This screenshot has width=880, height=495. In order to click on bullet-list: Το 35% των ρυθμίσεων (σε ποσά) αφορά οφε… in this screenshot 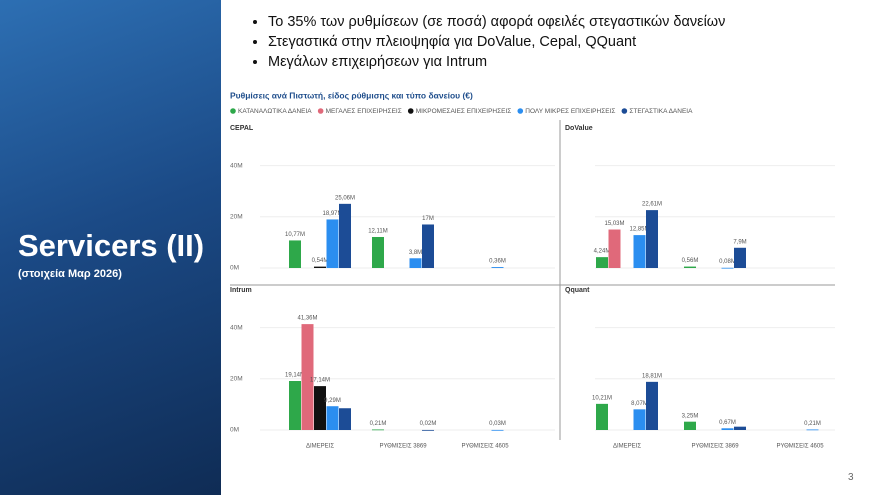, I will do `click(487, 42)`.